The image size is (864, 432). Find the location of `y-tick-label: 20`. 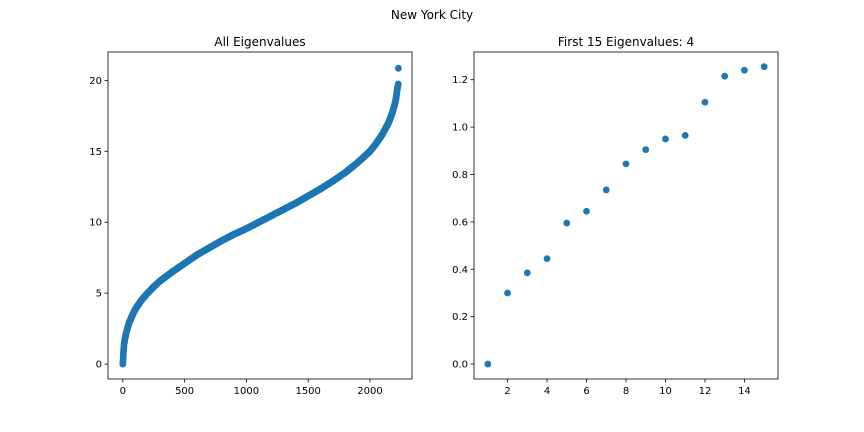

y-tick-label: 20 is located at coordinates (95, 81).